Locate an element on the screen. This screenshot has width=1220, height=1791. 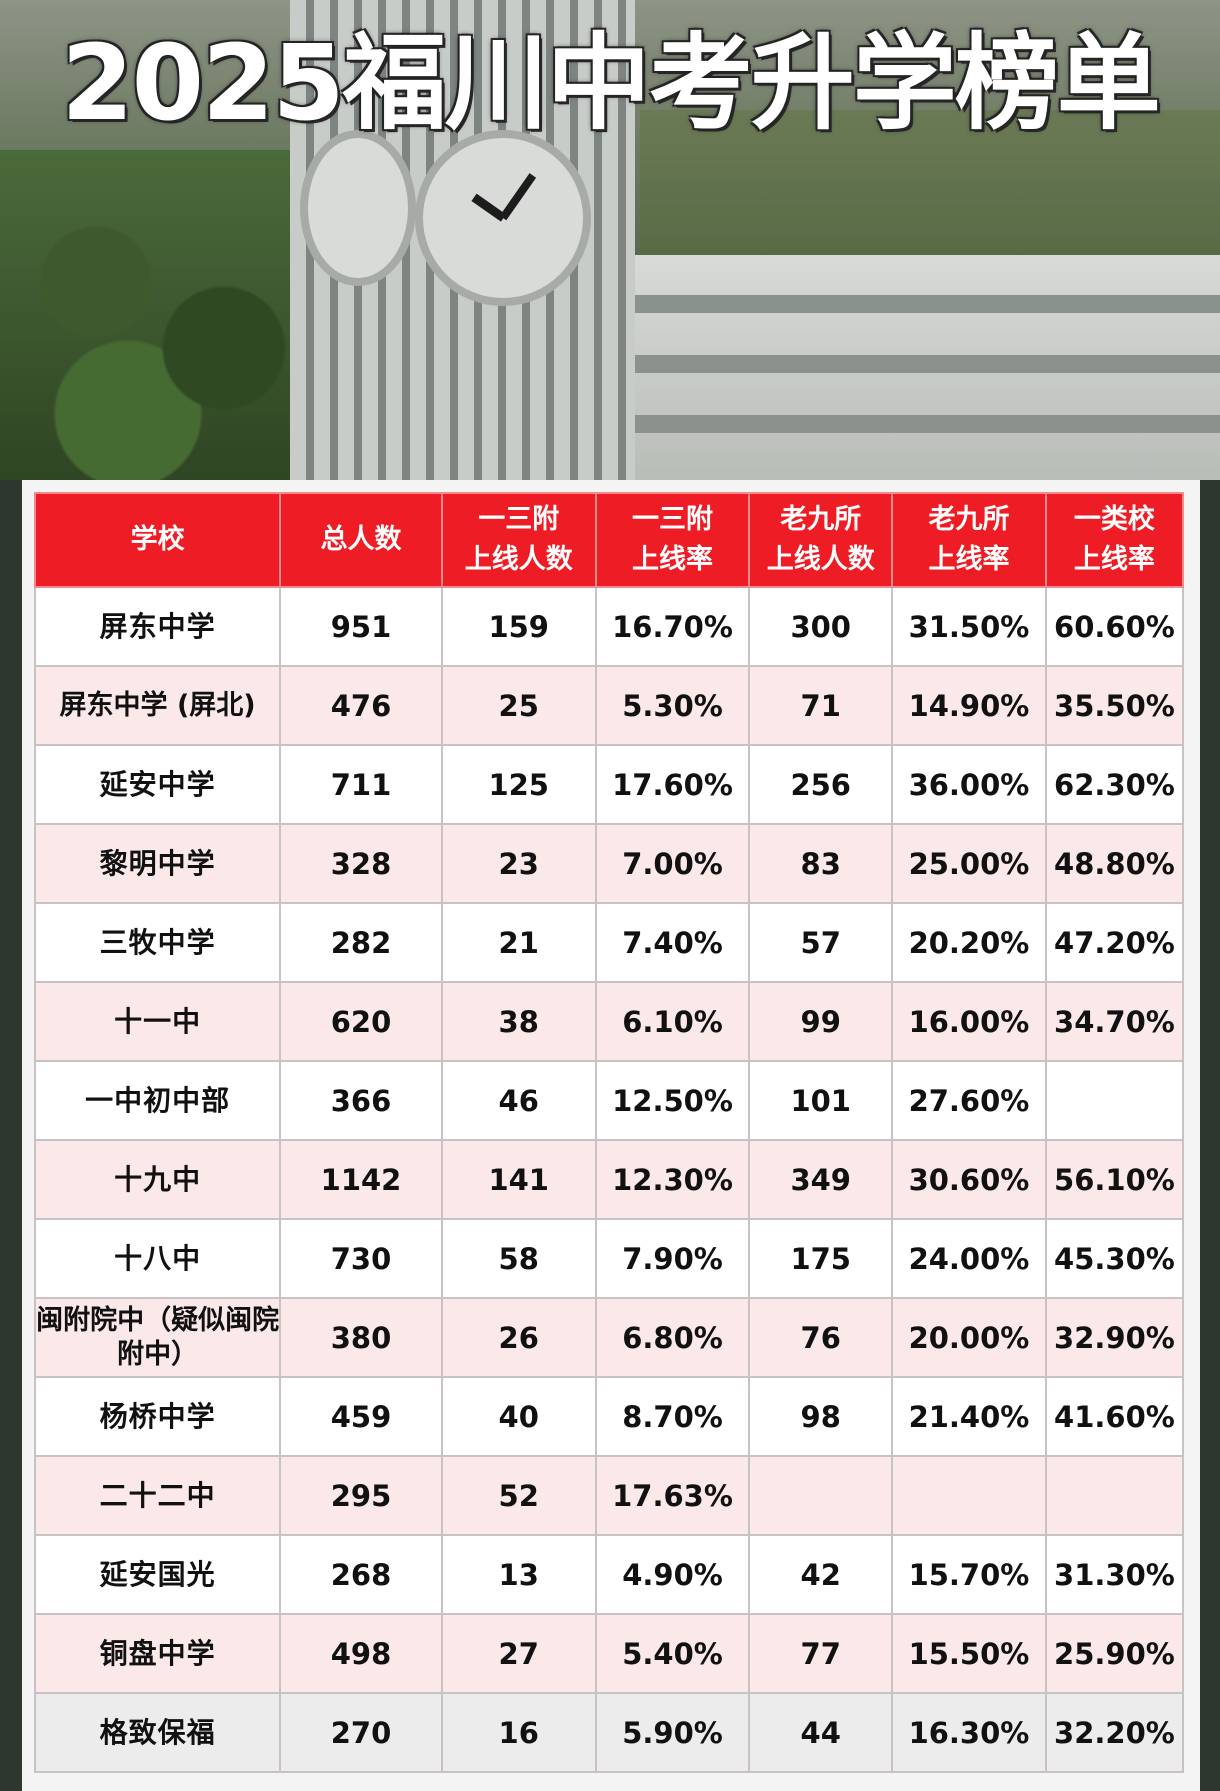
table-cell: 1142 is located at coordinates (361, 1179).